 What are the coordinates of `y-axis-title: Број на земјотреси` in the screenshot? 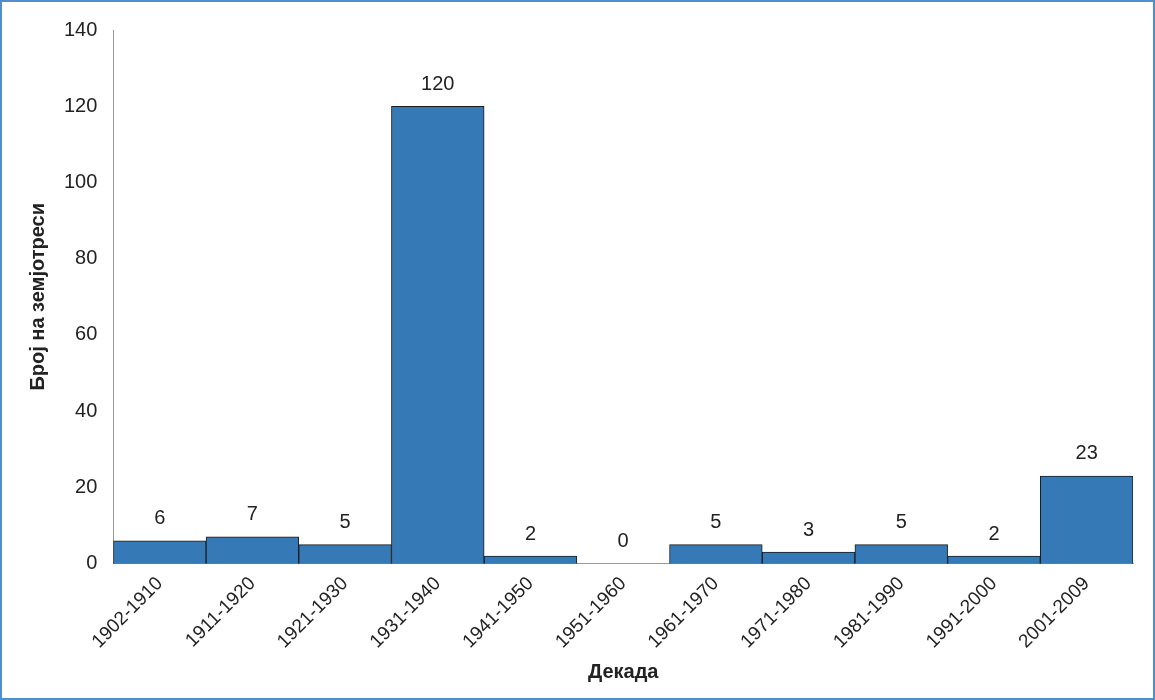 It's located at (36, 297).